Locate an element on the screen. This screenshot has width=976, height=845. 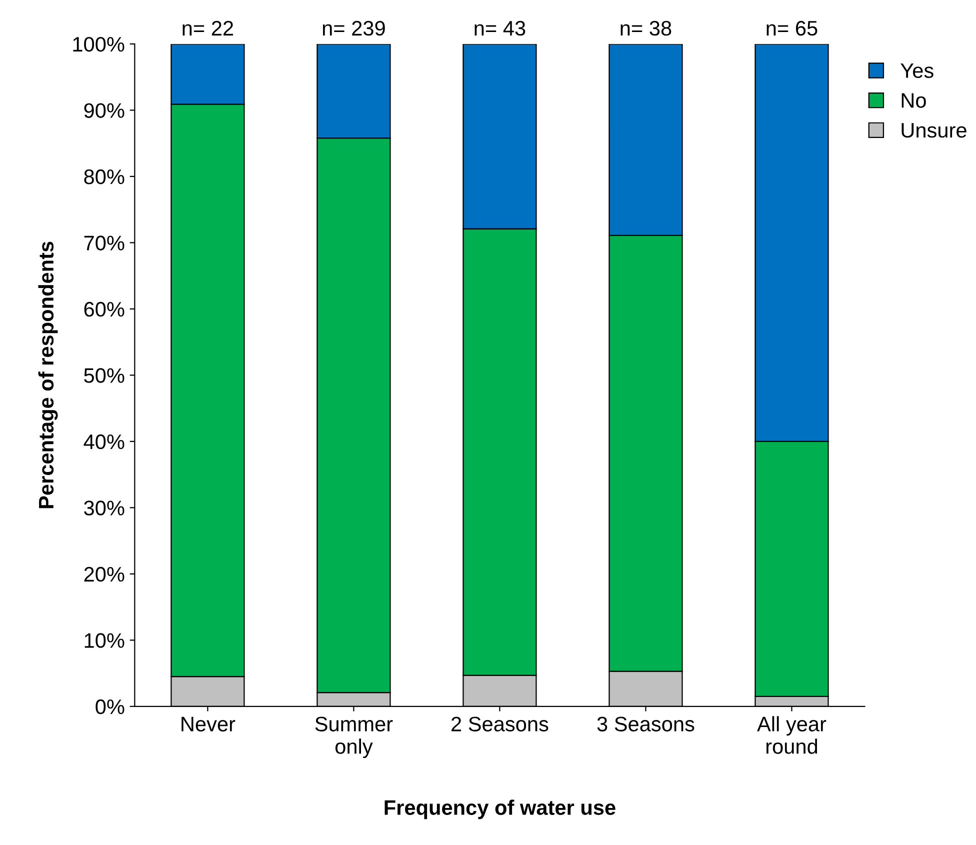
annotation: n= 65 is located at coordinates (792, 28).